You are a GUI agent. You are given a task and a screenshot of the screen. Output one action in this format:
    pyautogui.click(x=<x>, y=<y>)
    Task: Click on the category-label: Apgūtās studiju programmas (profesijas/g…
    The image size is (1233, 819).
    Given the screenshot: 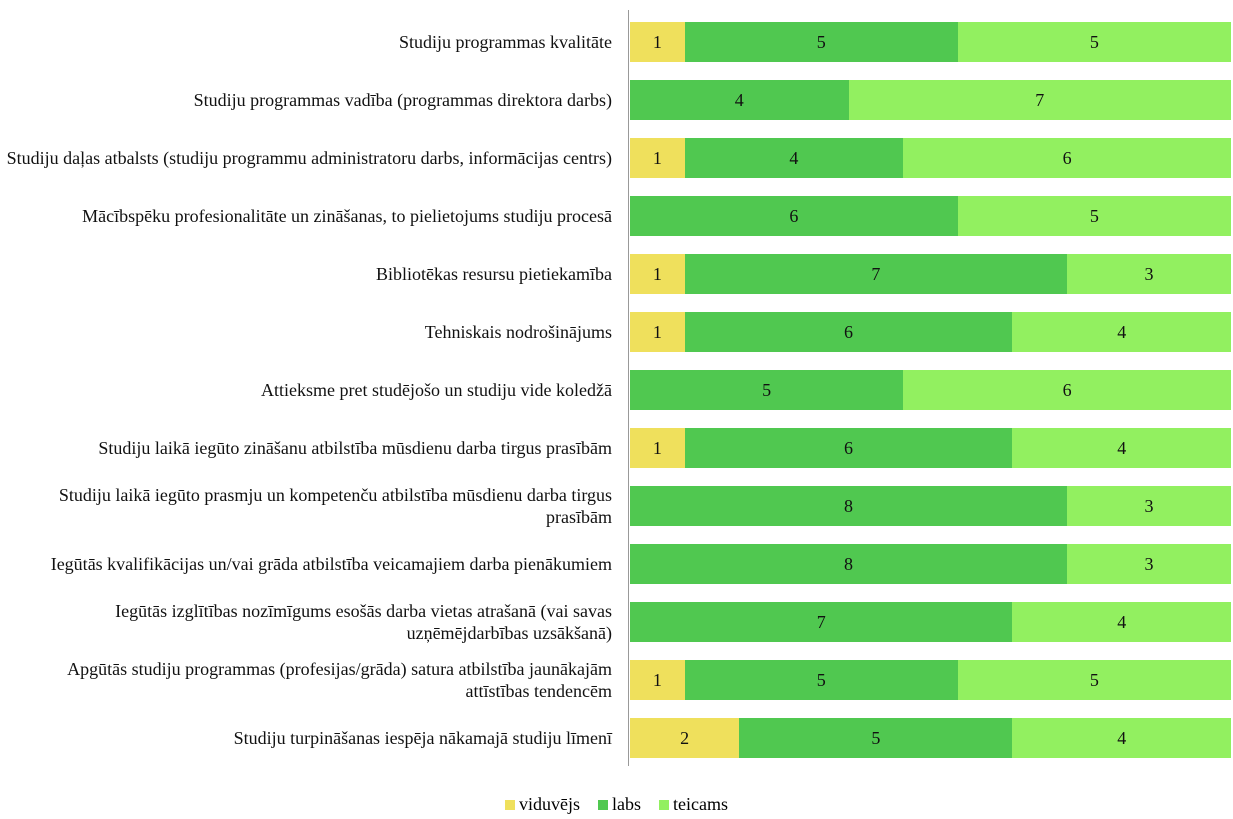 What is the action you would take?
    pyautogui.click(x=306, y=680)
    